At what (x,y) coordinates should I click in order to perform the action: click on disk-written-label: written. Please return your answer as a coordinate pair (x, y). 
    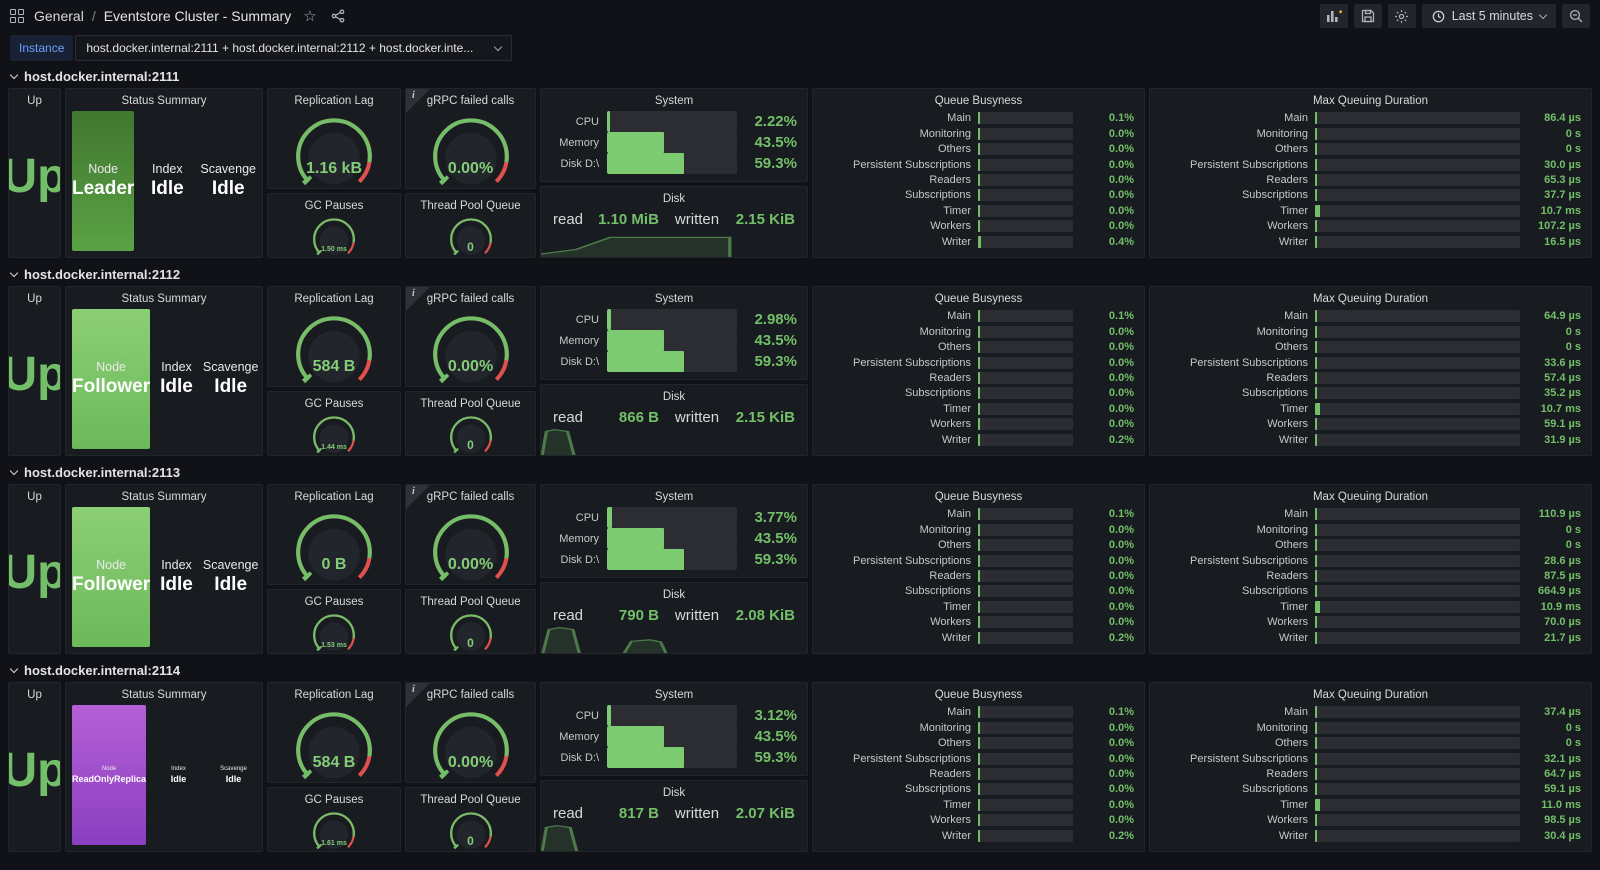
    Looking at the image, I should click on (697, 417).